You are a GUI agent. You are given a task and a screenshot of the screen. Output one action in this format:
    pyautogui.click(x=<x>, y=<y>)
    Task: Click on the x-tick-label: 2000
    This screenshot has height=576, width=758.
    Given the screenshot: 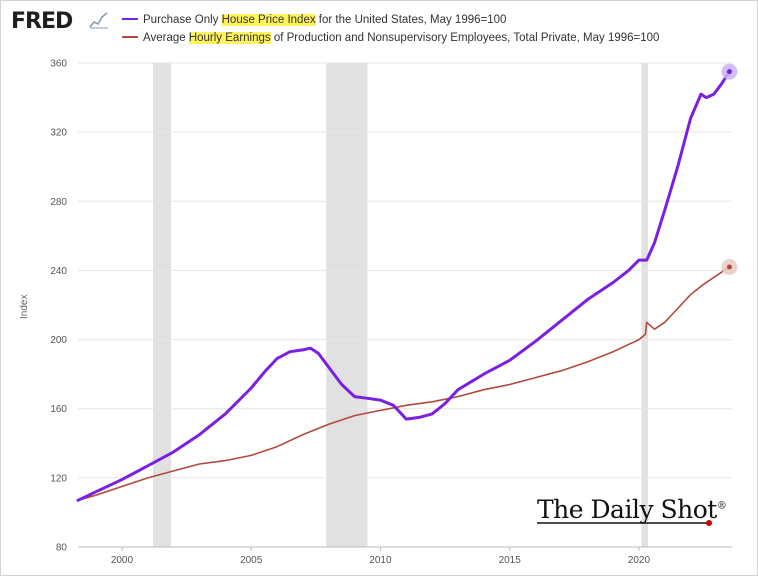 What is the action you would take?
    pyautogui.click(x=122, y=560)
    